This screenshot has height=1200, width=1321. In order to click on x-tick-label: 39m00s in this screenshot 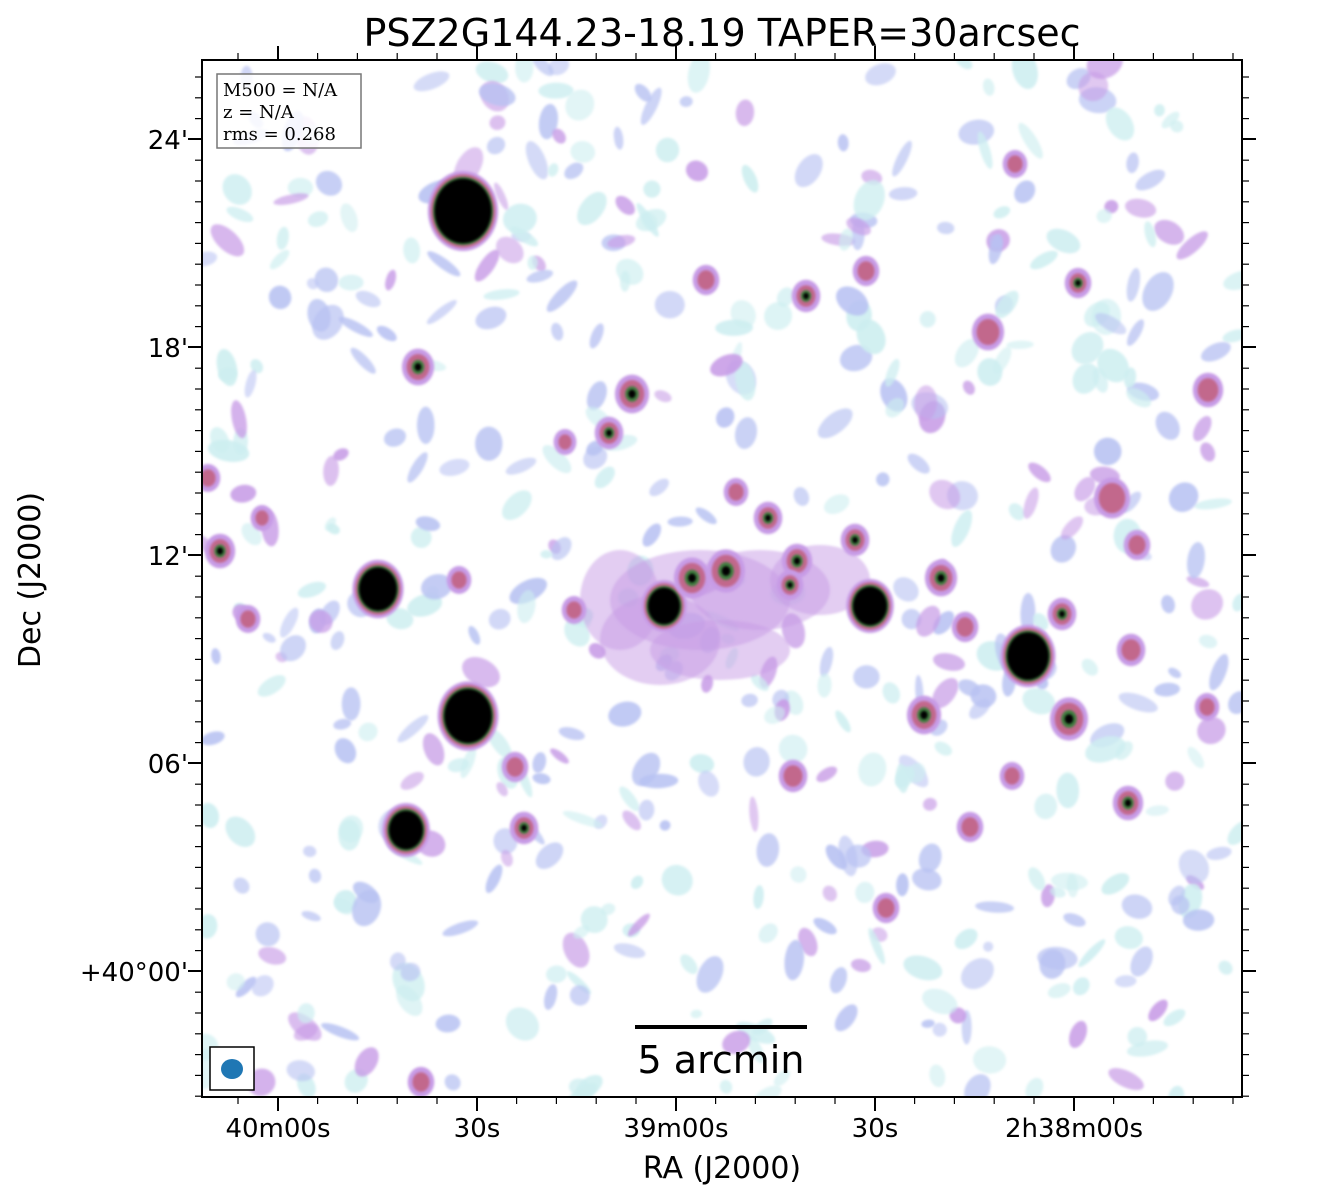, I will do `click(675, 1129)`.